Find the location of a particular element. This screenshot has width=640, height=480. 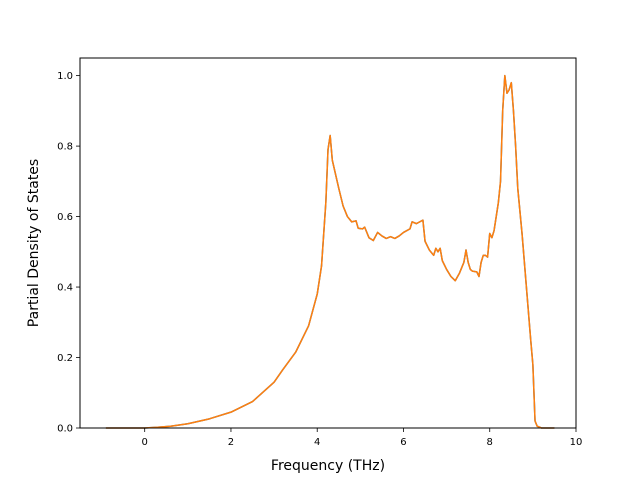

x-tick-label: 0 is located at coordinates (145, 442).